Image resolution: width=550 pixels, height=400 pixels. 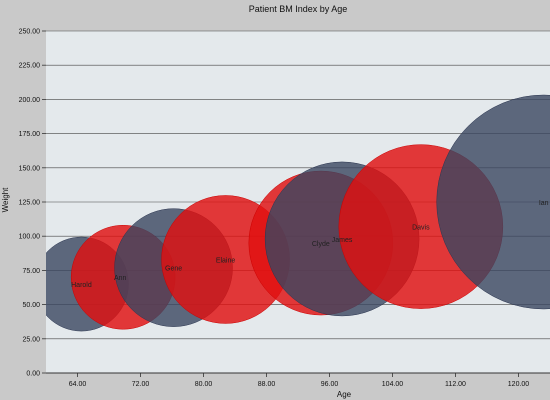 What do you see at coordinates (141, 384) in the screenshot?
I see `x-tick-label: 72.00` at bounding box center [141, 384].